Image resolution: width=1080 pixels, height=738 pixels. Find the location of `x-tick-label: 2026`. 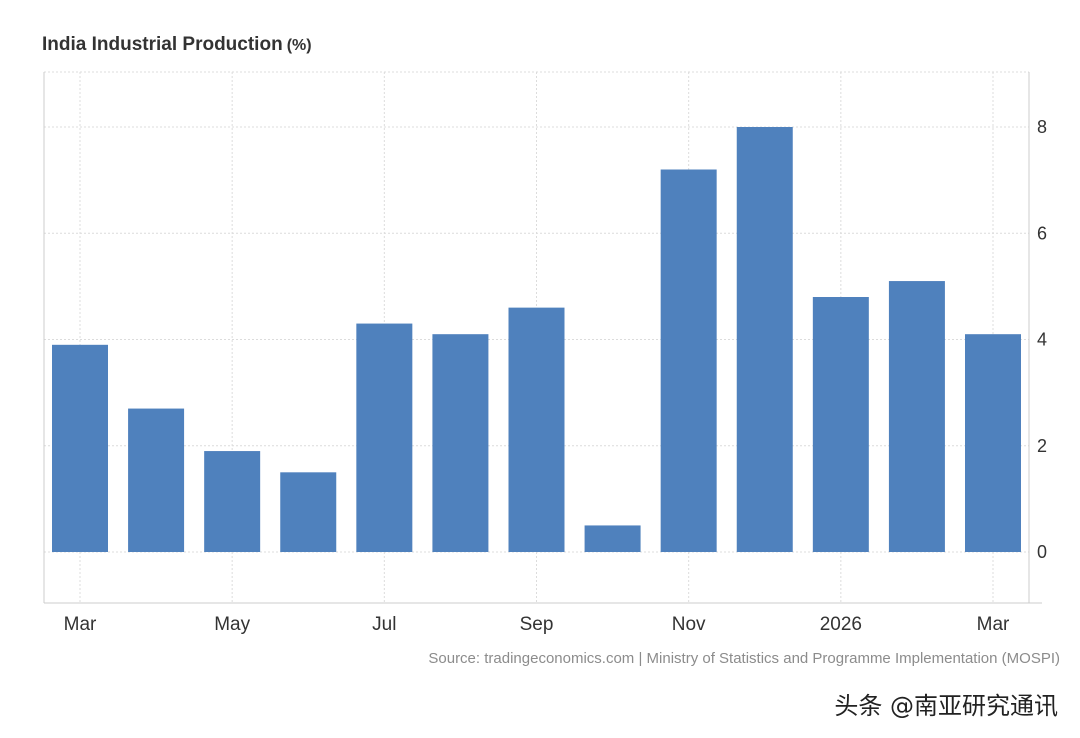

x-tick-label: 2026 is located at coordinates (841, 624).